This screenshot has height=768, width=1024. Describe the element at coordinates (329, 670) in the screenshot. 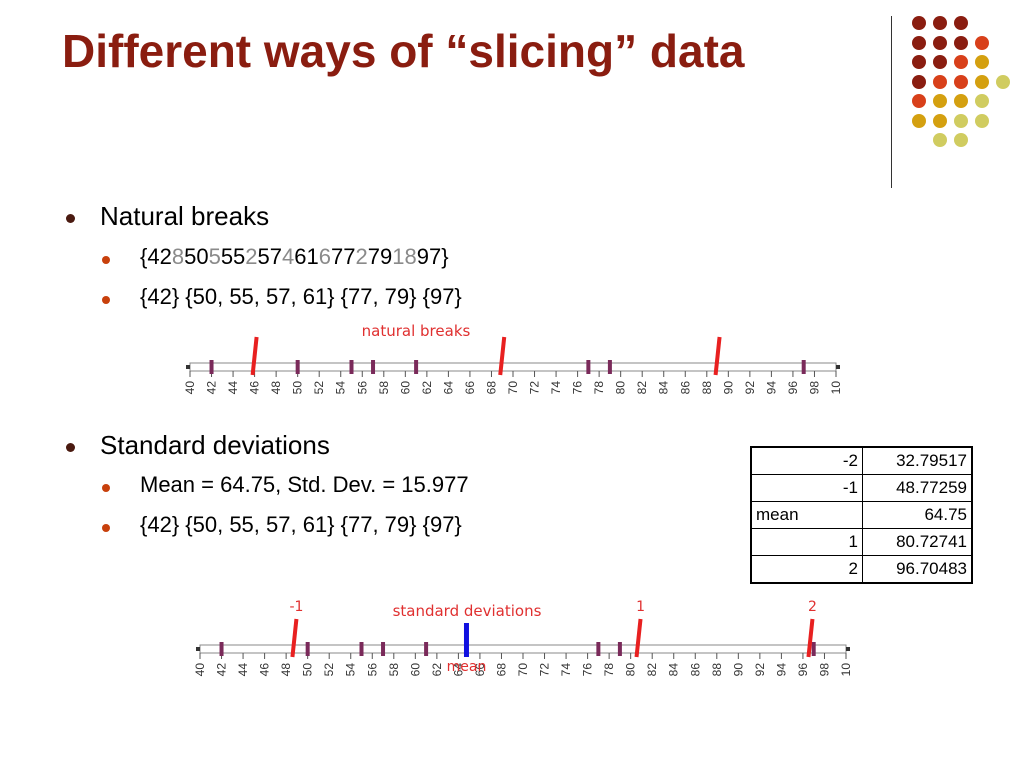

I see `axis-tick-label: 52` at that location.